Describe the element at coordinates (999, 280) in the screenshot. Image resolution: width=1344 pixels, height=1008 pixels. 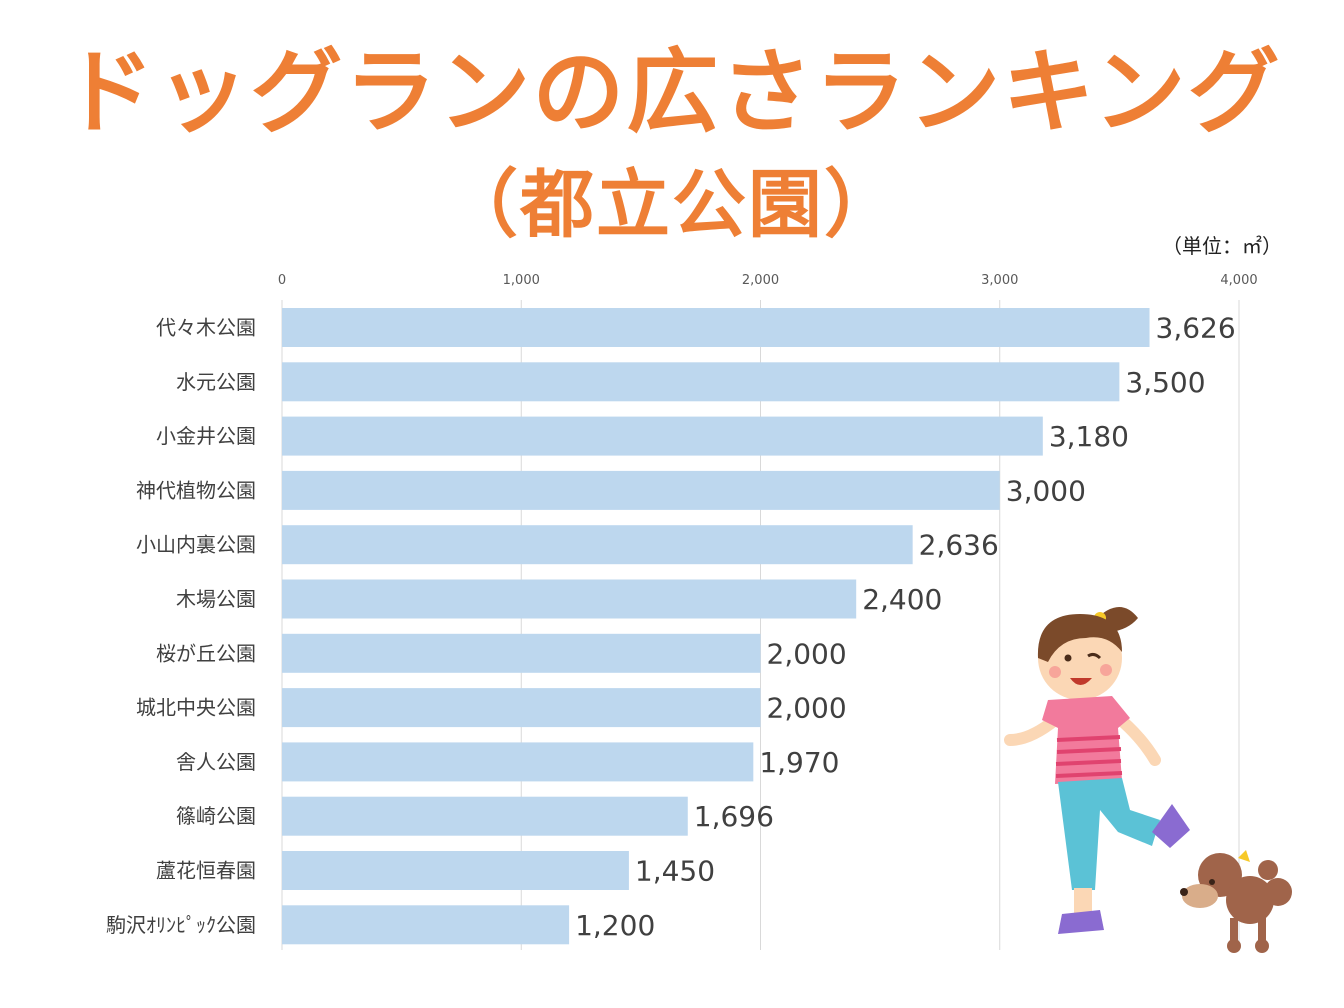
I see `x-tick-label: 3,000` at that location.